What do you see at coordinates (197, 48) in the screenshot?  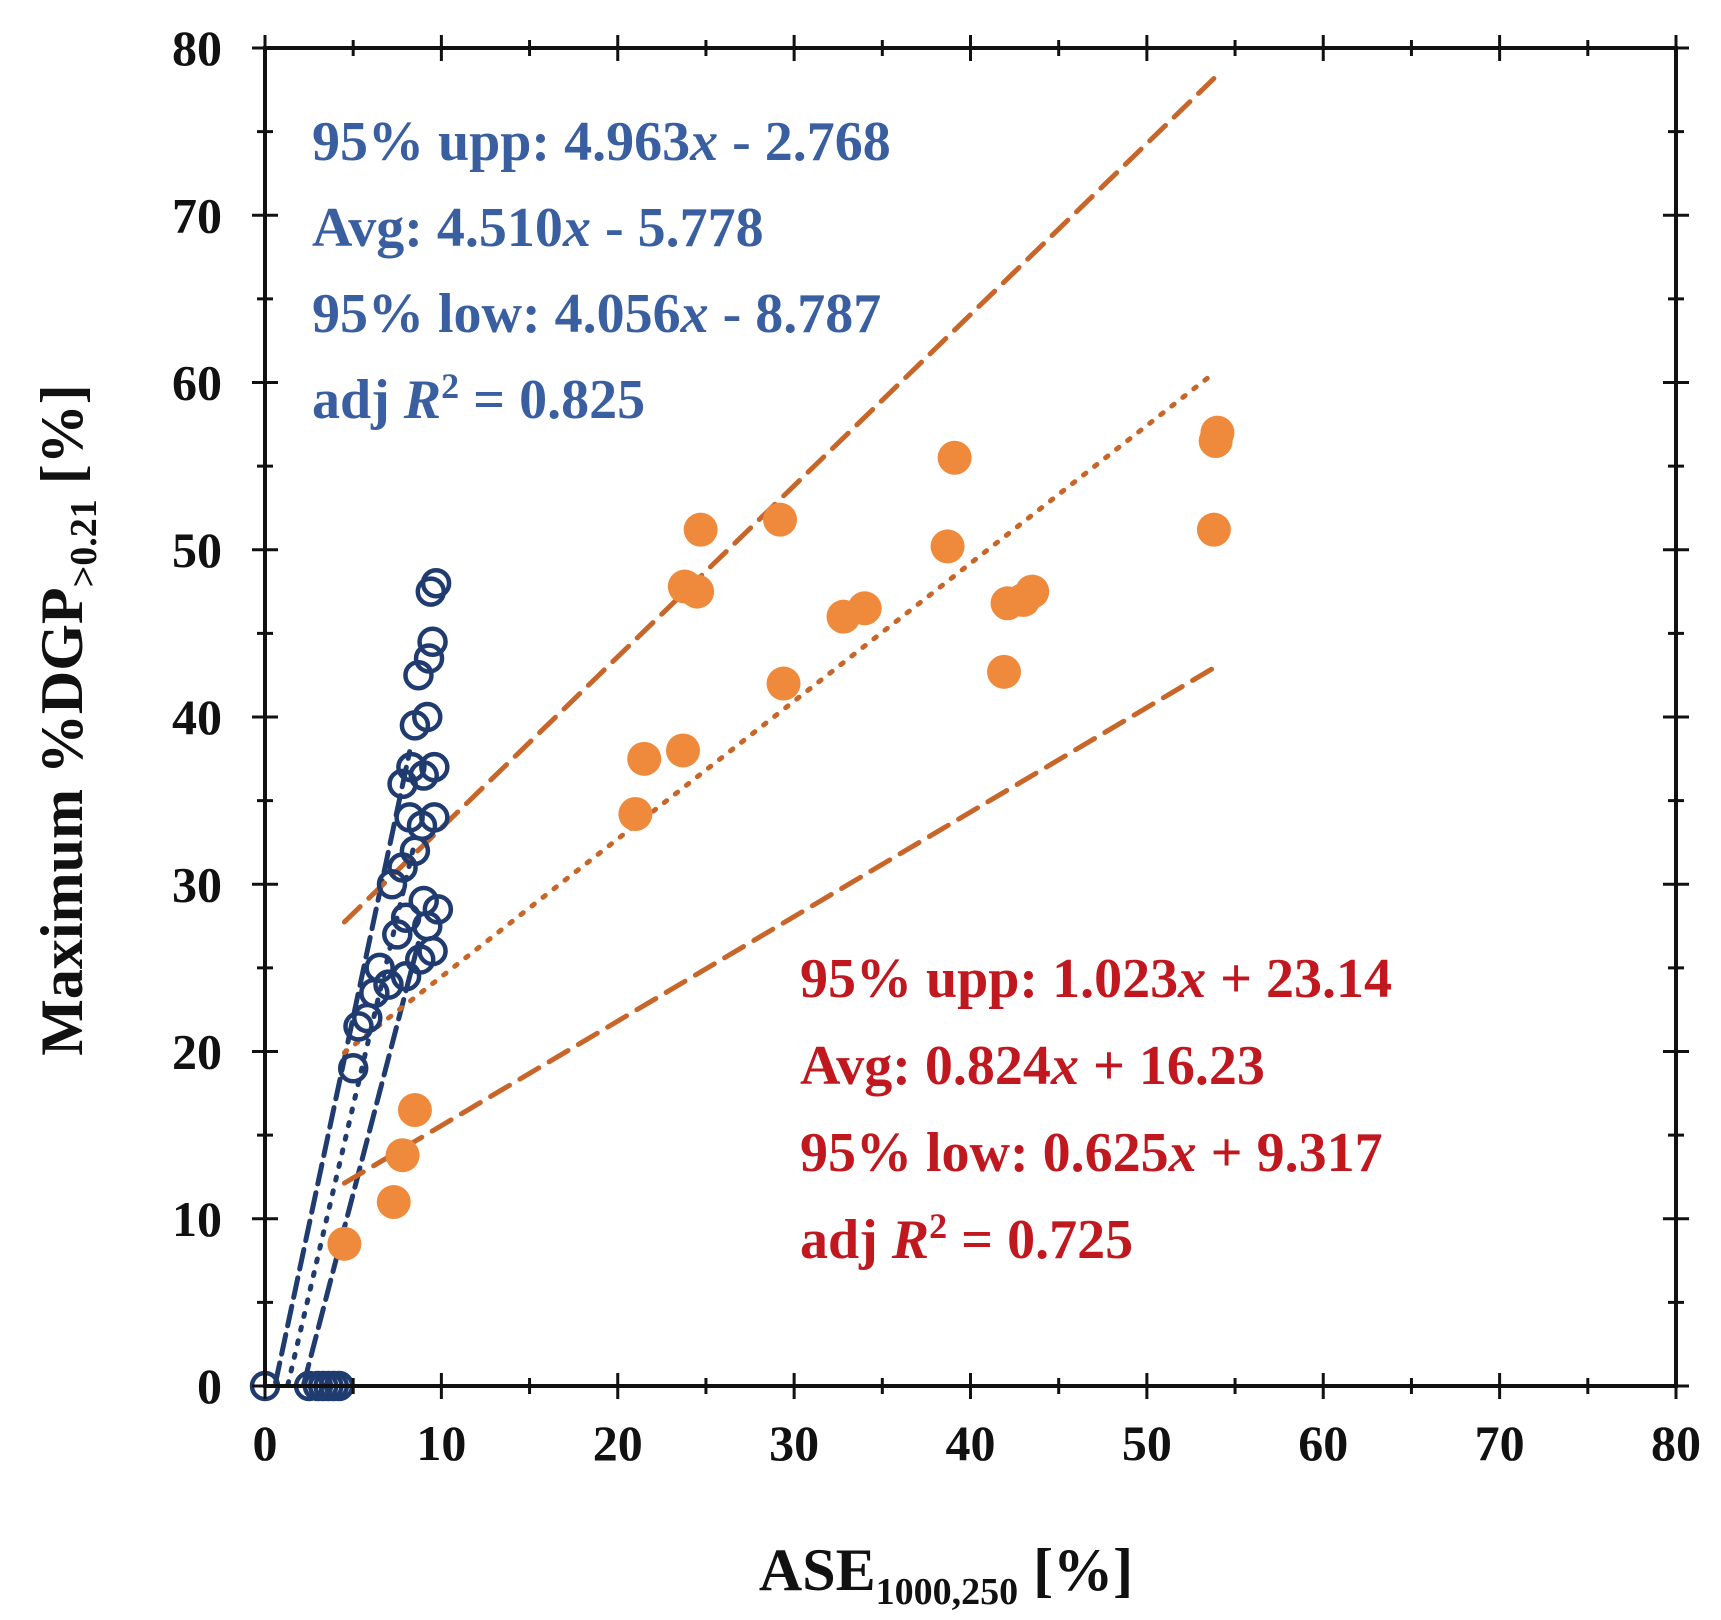 I see `y-tick-label: 80` at bounding box center [197, 48].